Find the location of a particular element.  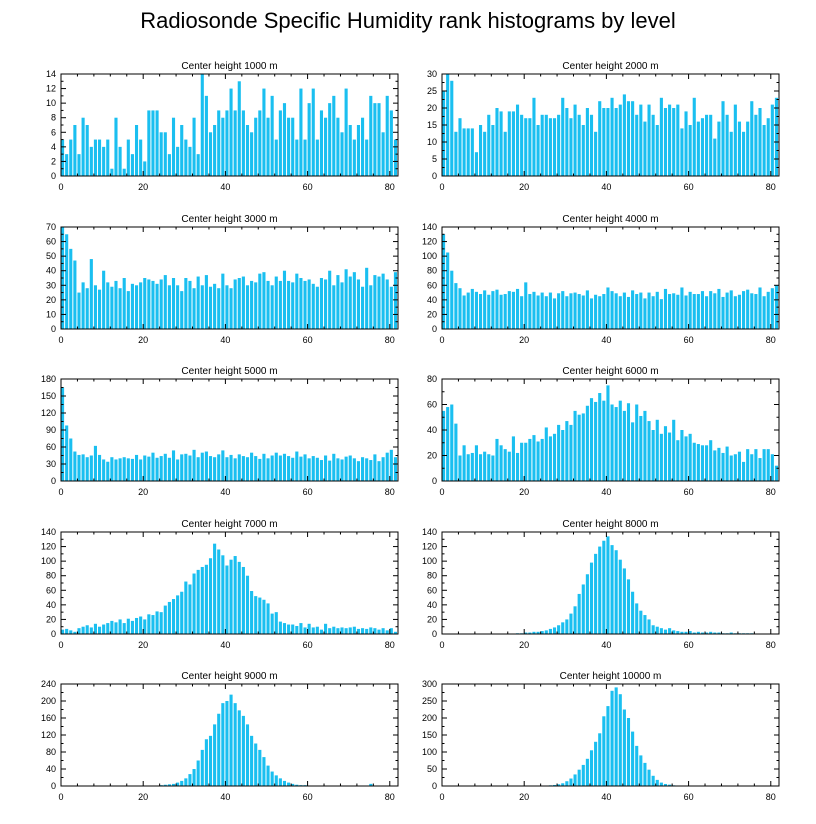

panel-title: Center height 6000 m is located at coordinates (610, 371).